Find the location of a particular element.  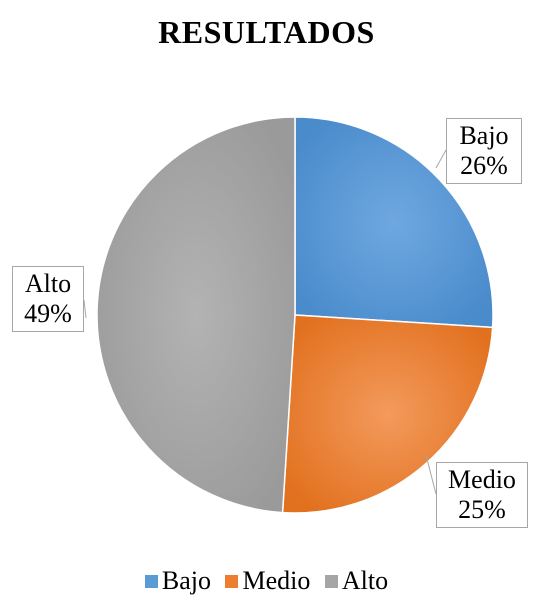

leader-line-bajo is located at coordinates (441, 159).